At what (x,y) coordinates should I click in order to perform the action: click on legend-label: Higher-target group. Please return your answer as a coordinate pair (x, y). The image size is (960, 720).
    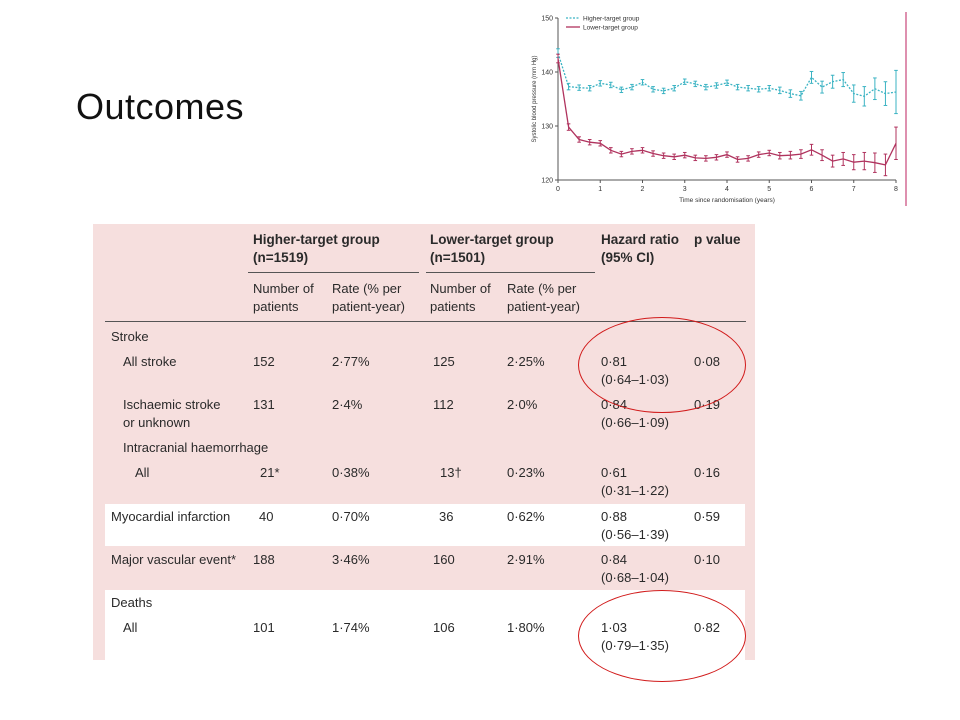
    Looking at the image, I should click on (611, 18).